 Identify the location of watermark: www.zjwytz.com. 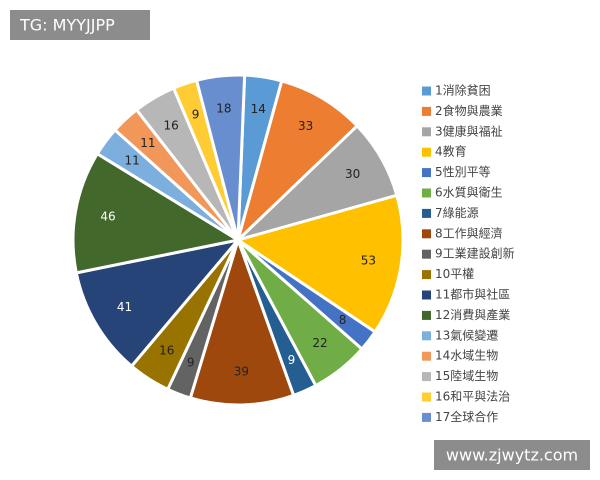
(512, 455).